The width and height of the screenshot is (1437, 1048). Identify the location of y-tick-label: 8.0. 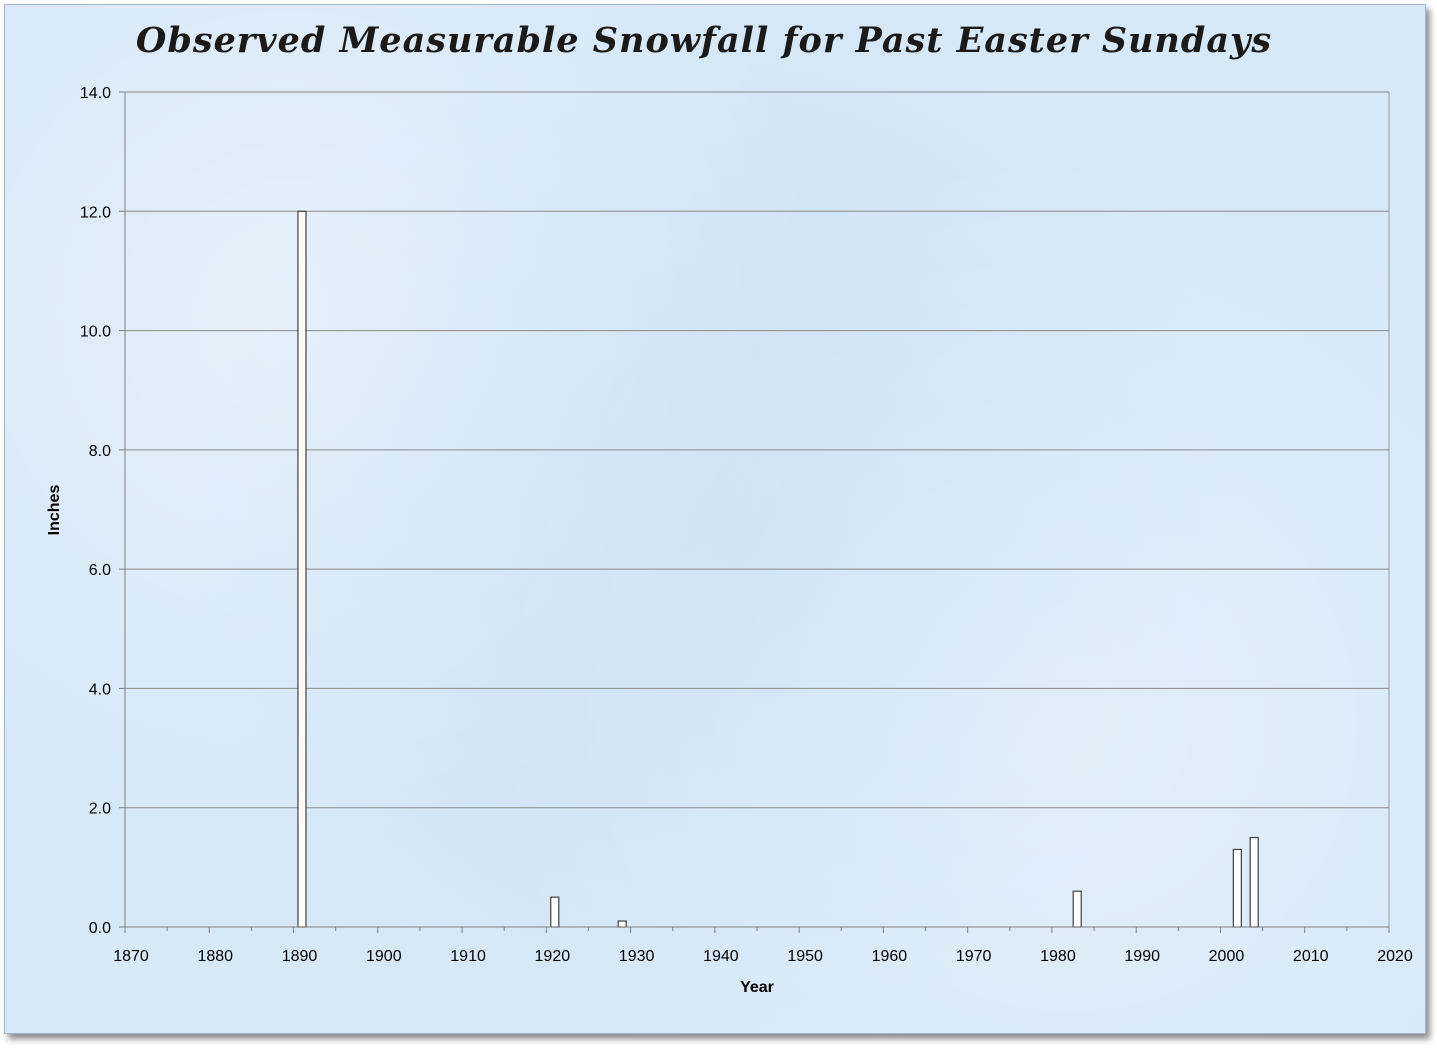
(100, 451).